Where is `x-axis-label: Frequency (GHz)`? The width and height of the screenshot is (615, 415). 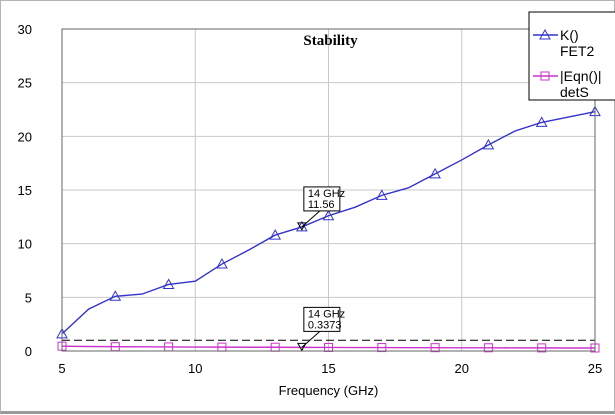 x-axis-label: Frequency (GHz) is located at coordinates (329, 390).